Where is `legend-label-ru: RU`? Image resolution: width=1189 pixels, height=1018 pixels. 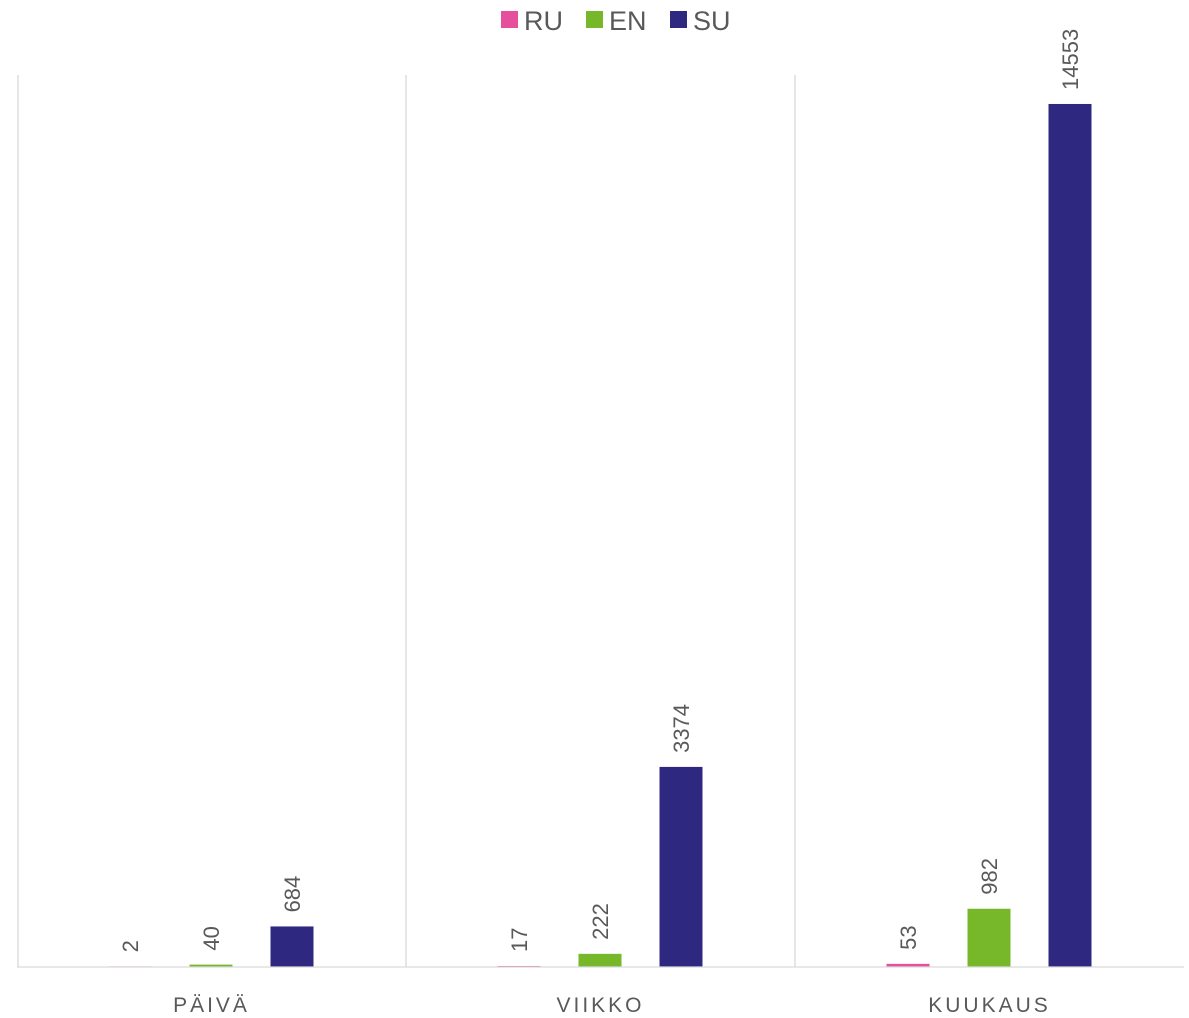
legend-label-ru: RU is located at coordinates (543, 21).